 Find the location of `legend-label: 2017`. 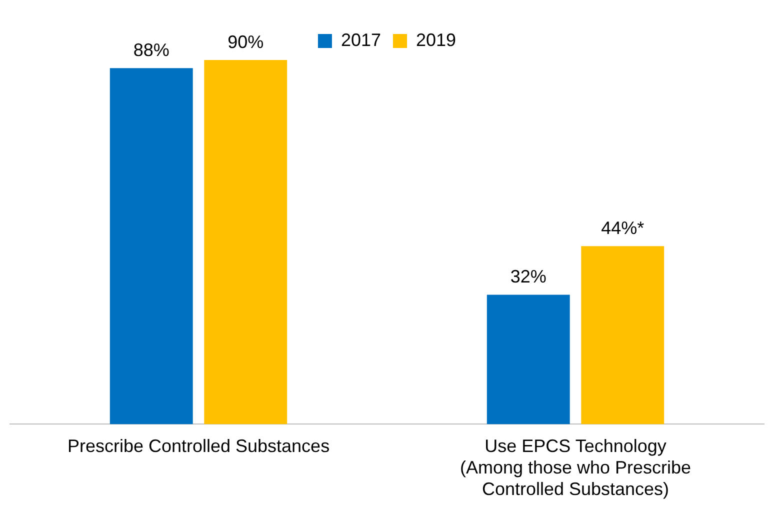

legend-label: 2017 is located at coordinates (361, 40).